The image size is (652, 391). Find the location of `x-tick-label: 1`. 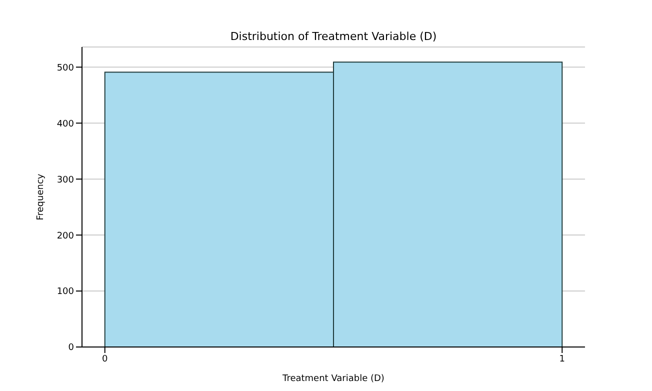

x-tick-label: 1 is located at coordinates (562, 359).